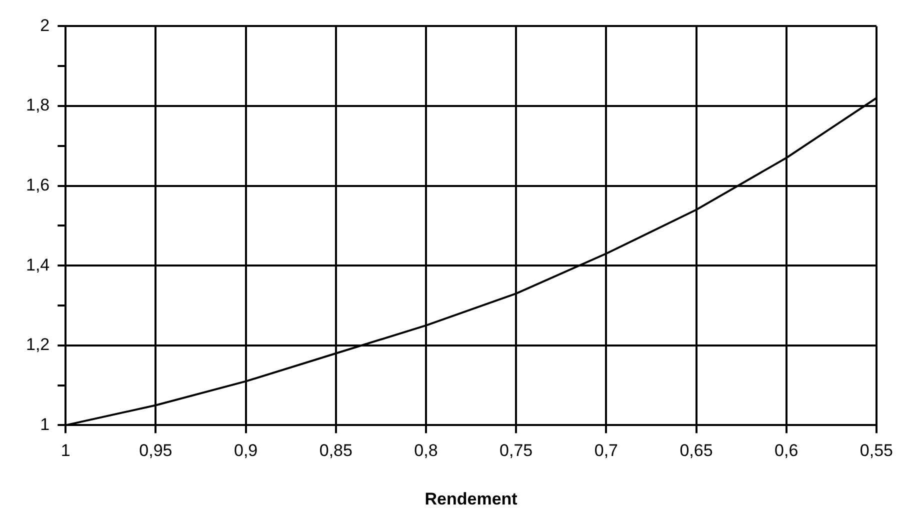  Describe the element at coordinates (471, 498) in the screenshot. I see `x-axis-title: Rendement` at that location.